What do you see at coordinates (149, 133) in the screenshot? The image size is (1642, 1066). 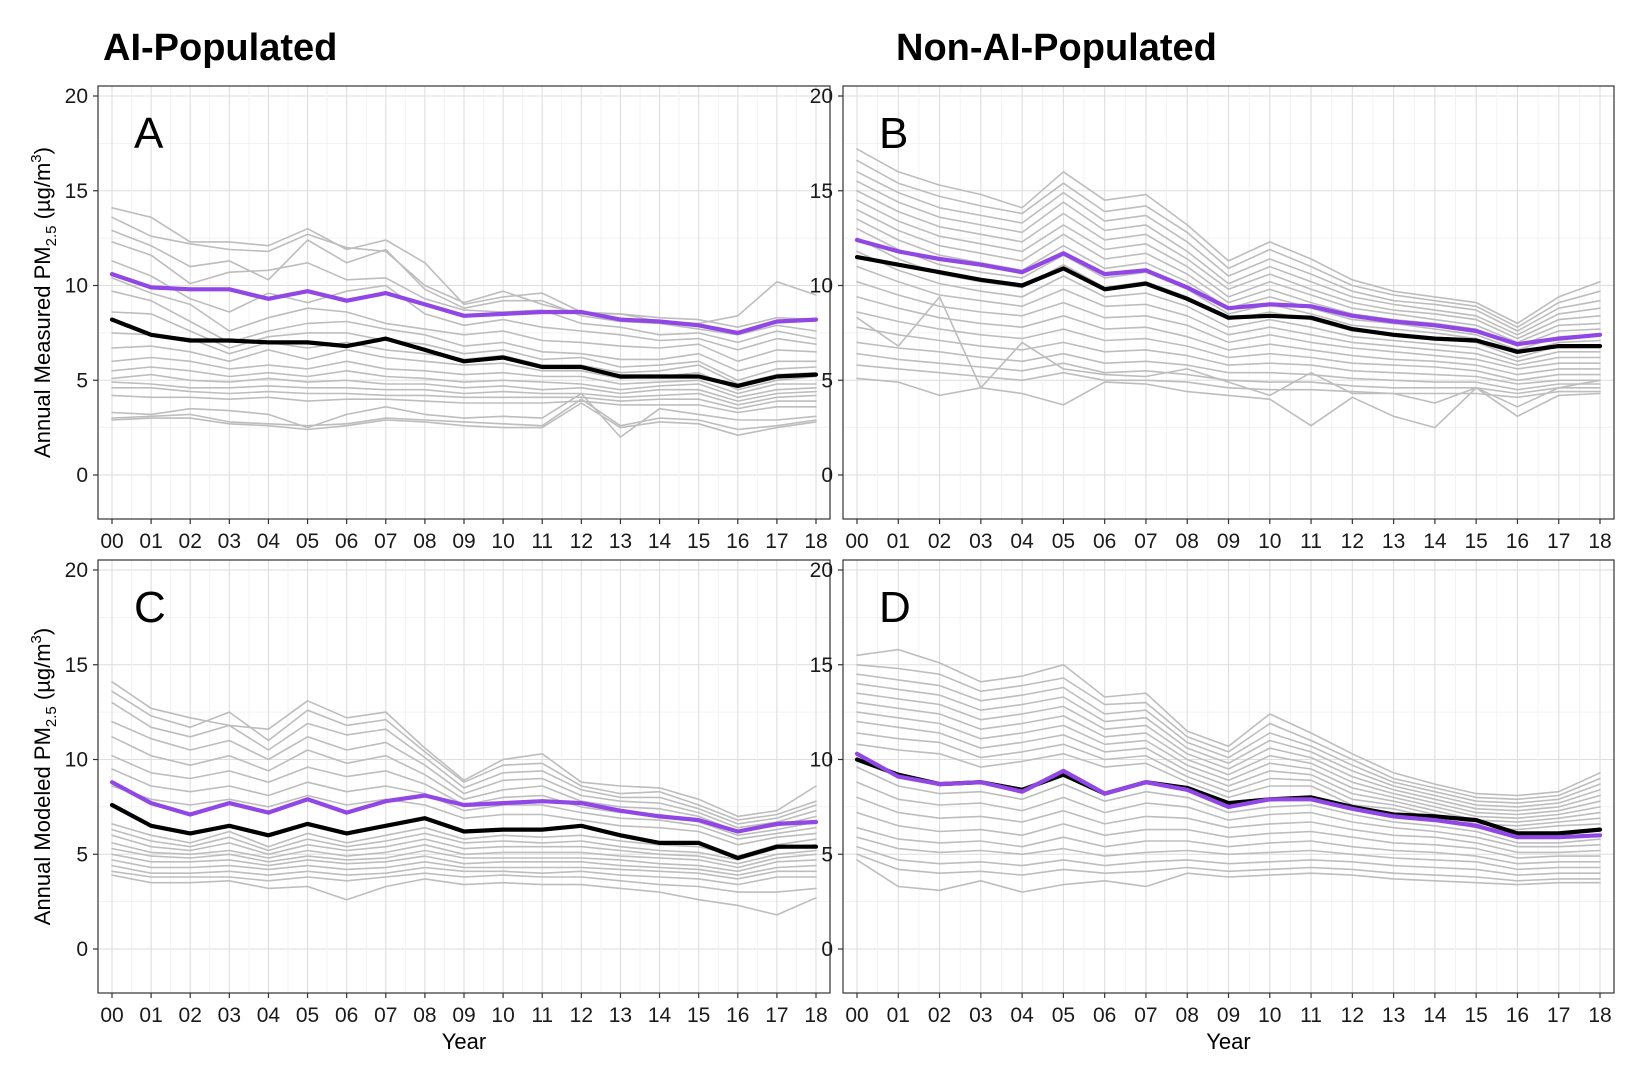 I see `panel-letter-a: A` at bounding box center [149, 133].